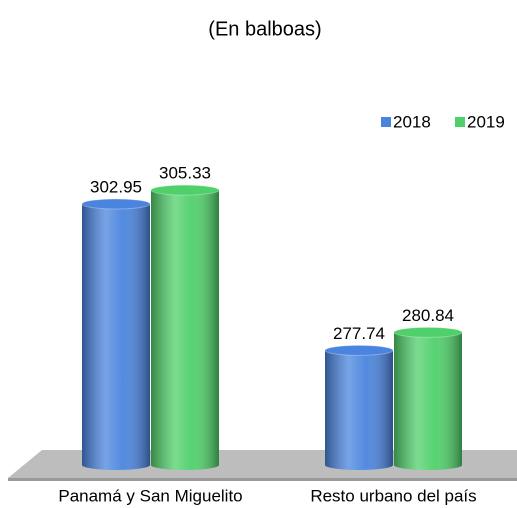 This screenshot has width=517, height=508. What do you see at coordinates (359, 333) in the screenshot?
I see `data-label: 277.74` at bounding box center [359, 333].